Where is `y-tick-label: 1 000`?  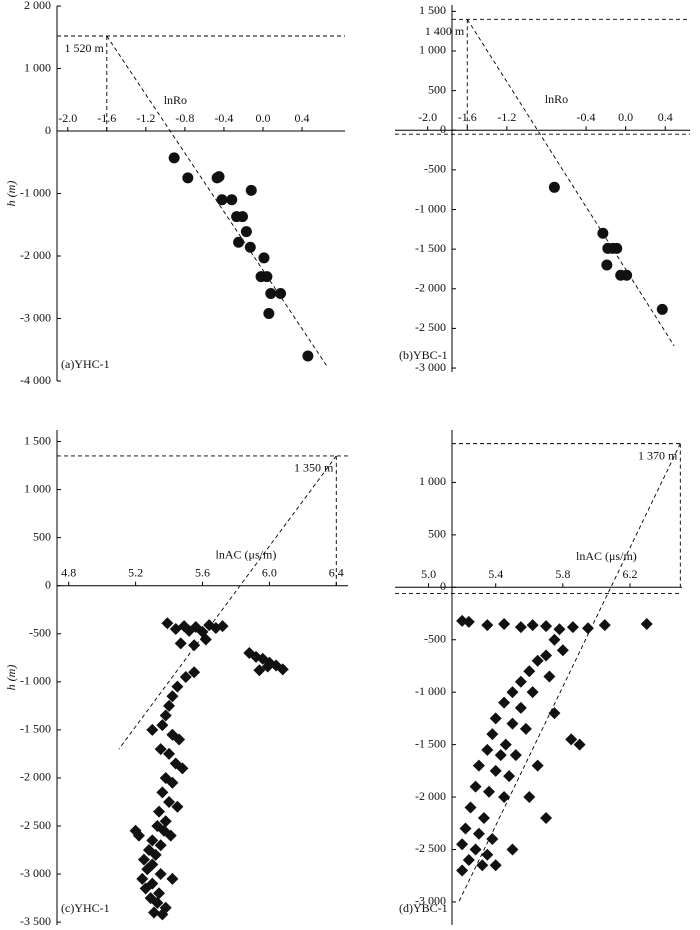
y-tick-label: 1 000 is located at coordinates (432, 481).